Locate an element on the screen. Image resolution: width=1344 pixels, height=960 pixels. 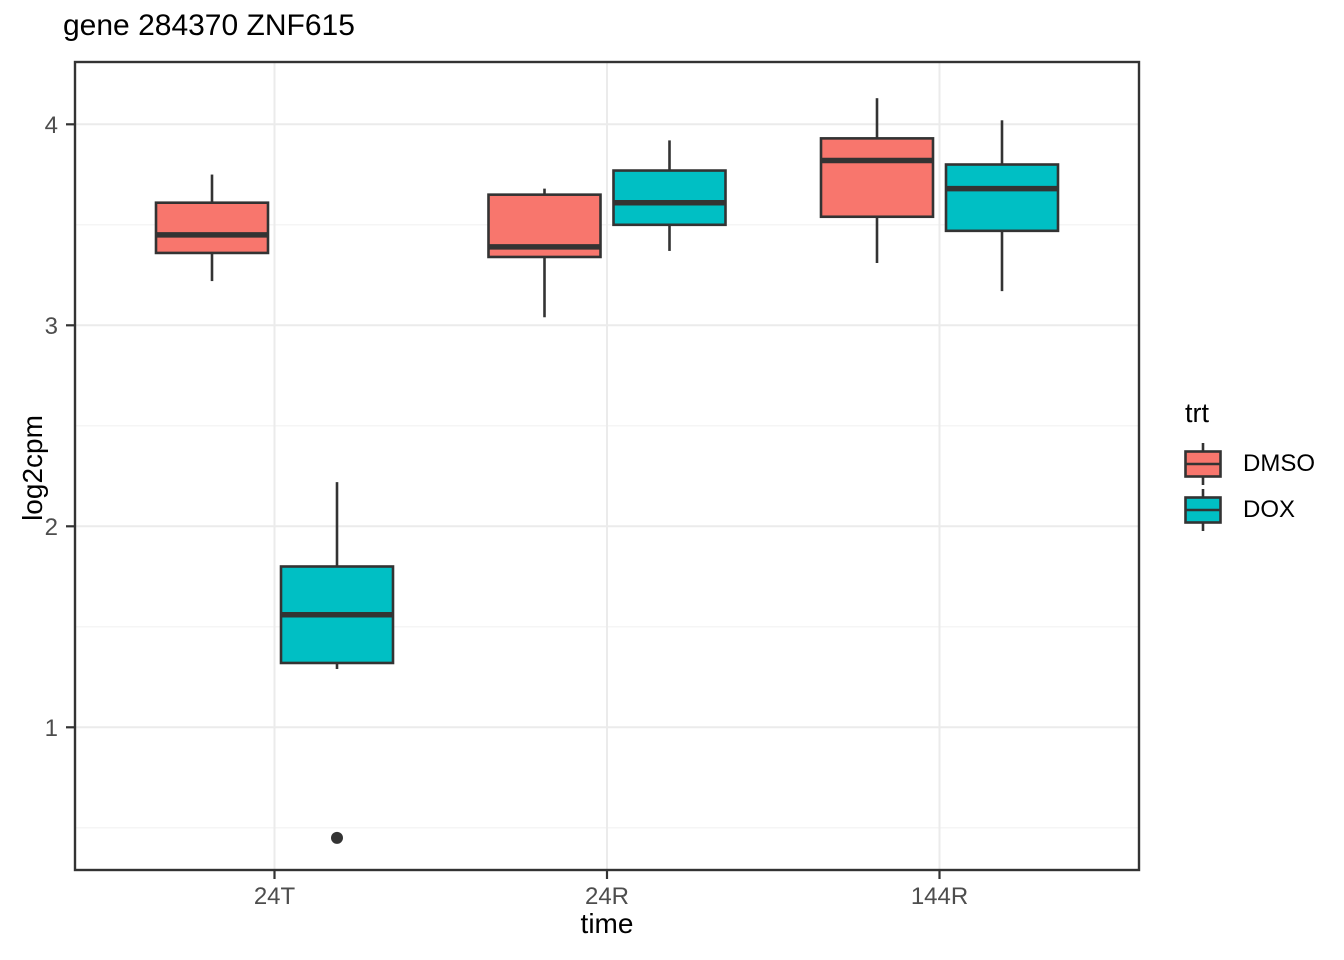
legend-title: trt is located at coordinates (1197, 413).